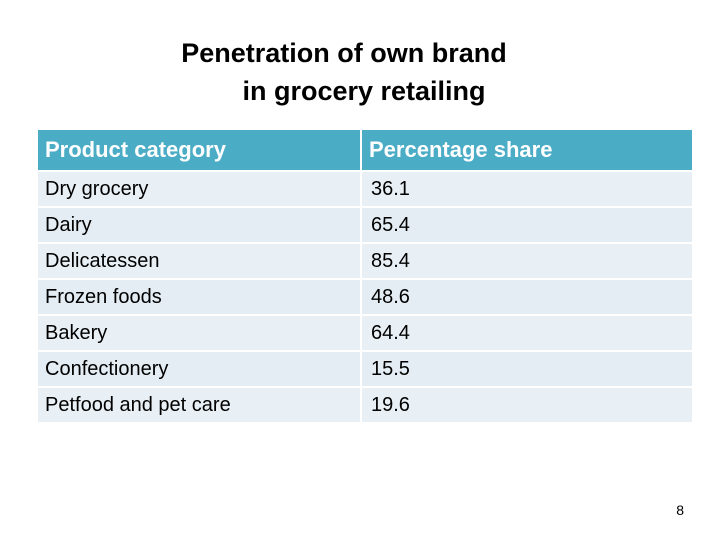 The image size is (728, 546). I want to click on header-product-category: Product category, so click(199, 150).